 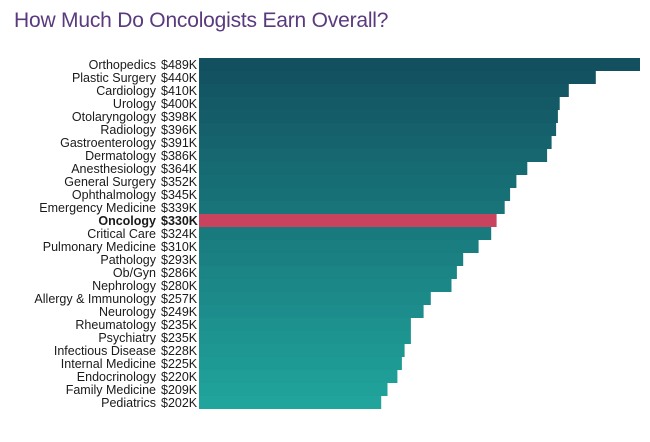 I want to click on bar-pathology, so click(x=331, y=259).